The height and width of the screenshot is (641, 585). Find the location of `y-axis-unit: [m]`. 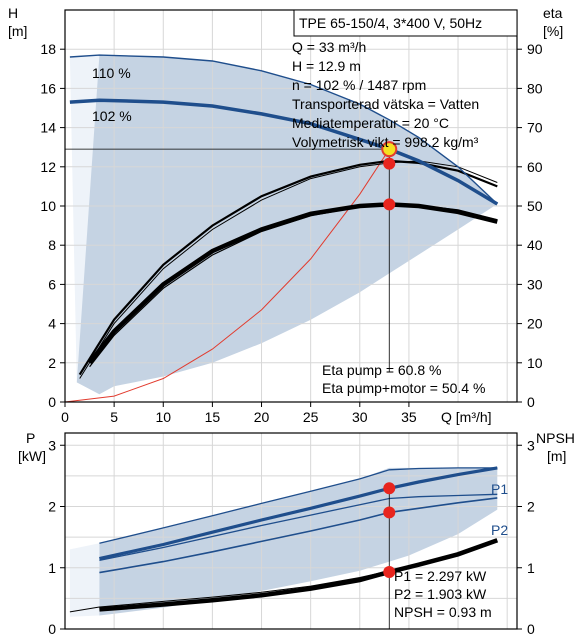

y-axis-unit: [m] is located at coordinates (17, 31).